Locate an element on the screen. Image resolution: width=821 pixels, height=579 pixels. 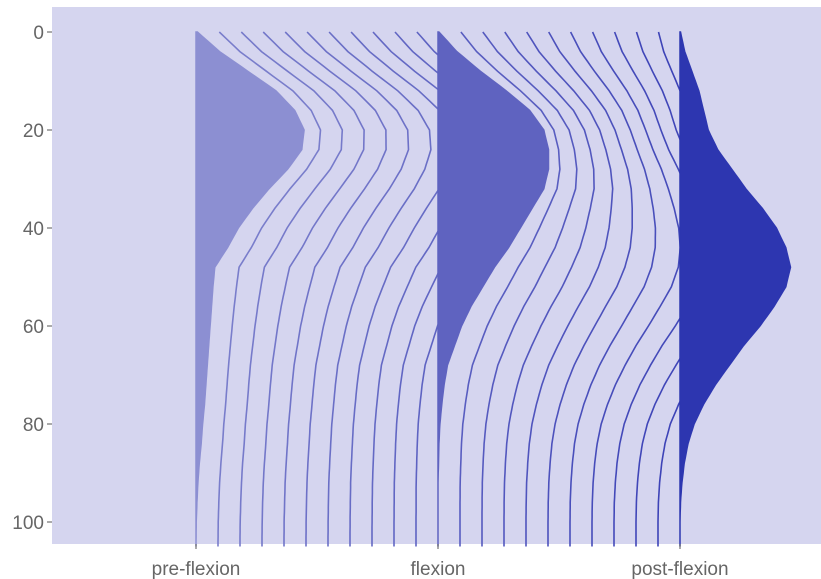
y-tick-label: 0 is located at coordinates (38, 33).